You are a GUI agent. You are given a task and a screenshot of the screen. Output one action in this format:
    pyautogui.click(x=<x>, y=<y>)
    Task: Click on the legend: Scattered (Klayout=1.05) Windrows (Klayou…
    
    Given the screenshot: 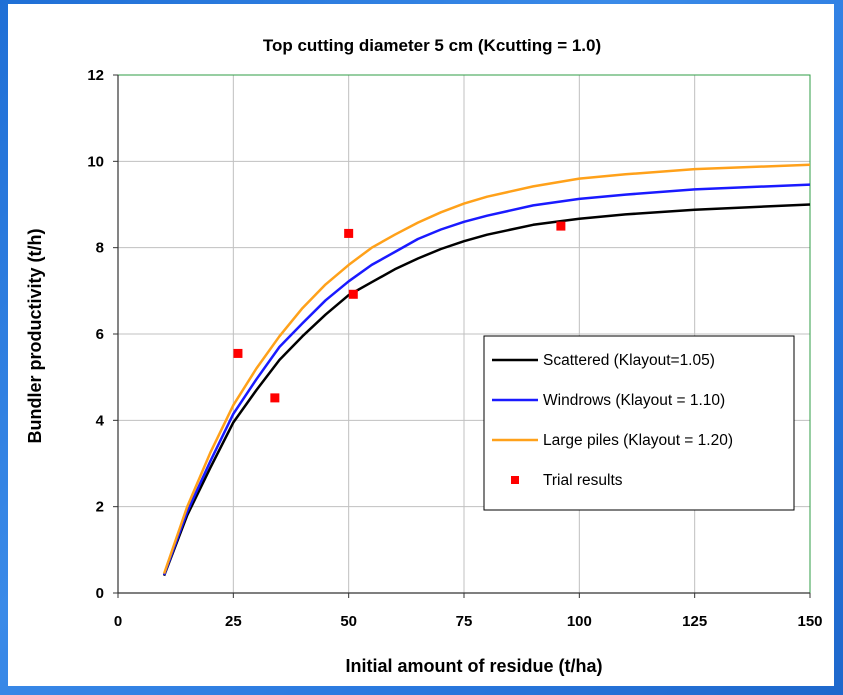 What is the action you would take?
    pyautogui.click(x=639, y=423)
    